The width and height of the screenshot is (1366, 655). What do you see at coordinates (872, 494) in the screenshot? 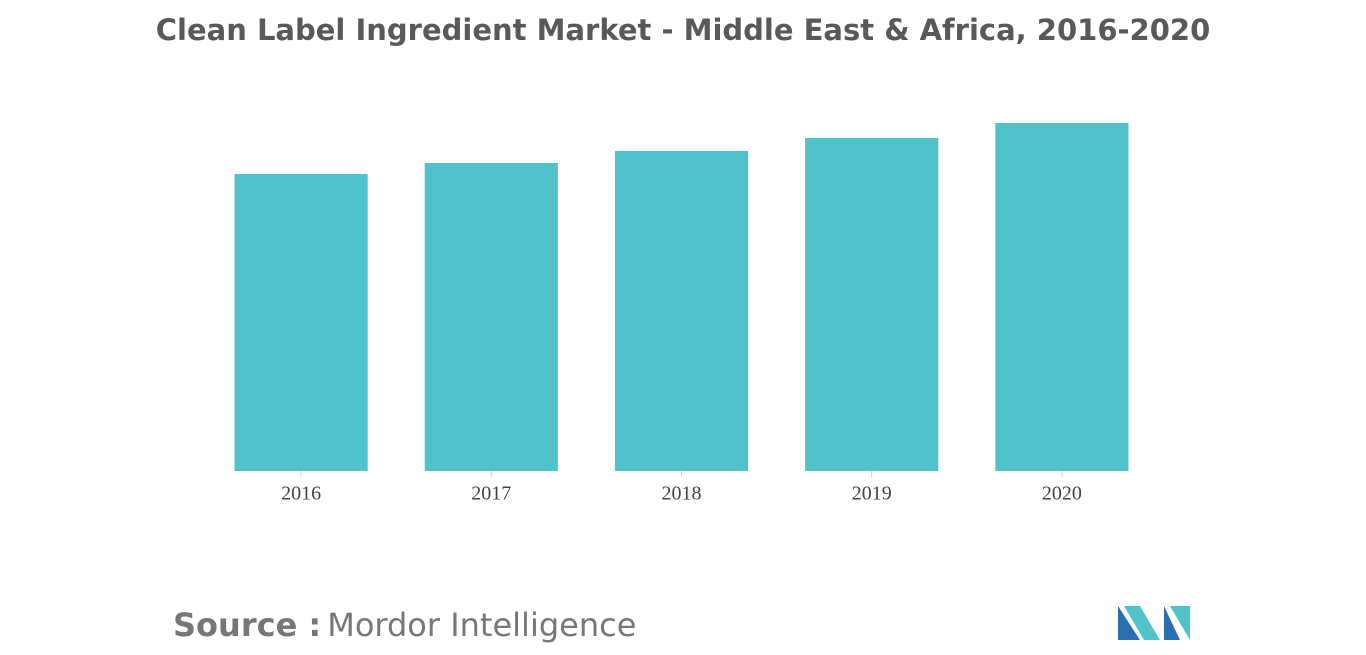
I see `x-tick-label: 2019` at bounding box center [872, 494].